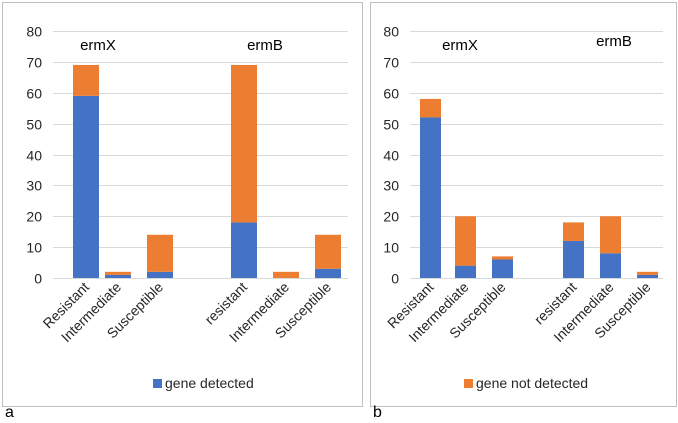 This screenshot has width=678, height=423. I want to click on legend-label: gene detected, so click(209, 383).